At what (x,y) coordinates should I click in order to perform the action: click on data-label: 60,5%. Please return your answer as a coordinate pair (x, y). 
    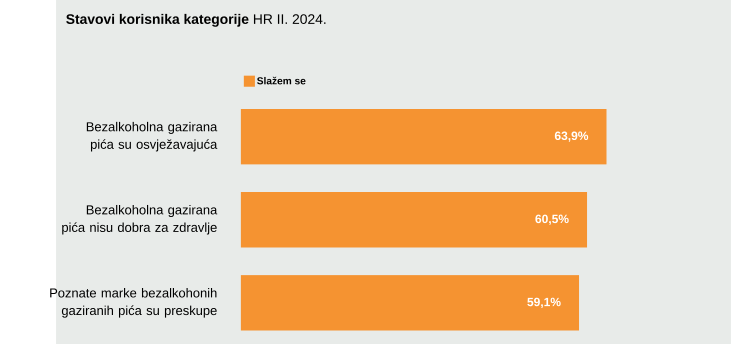
    Looking at the image, I should click on (552, 219).